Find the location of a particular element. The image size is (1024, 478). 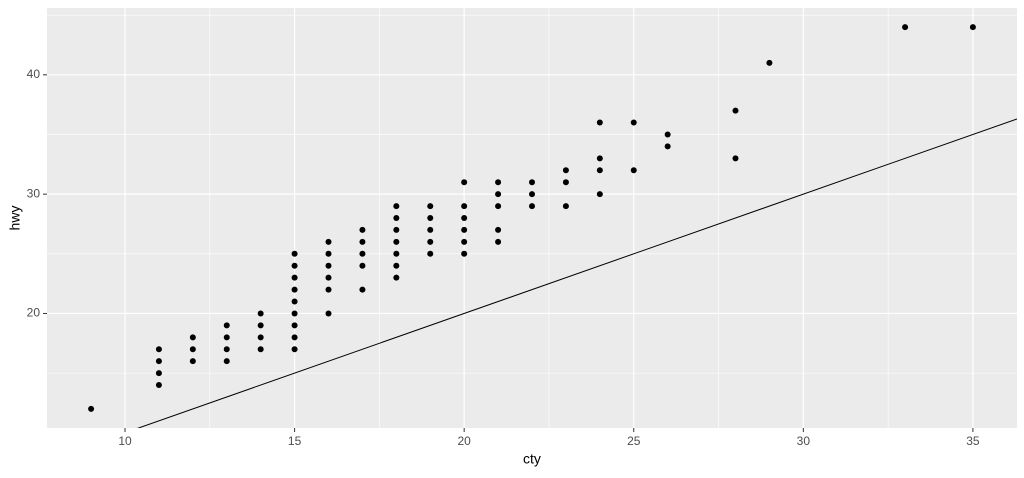

y-tick-label: 30 is located at coordinates (34, 193).